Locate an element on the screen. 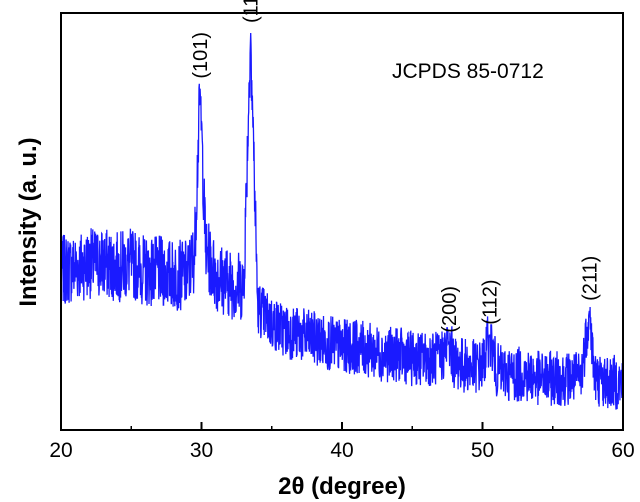  x-tick-label: 20 is located at coordinates (60, 450).